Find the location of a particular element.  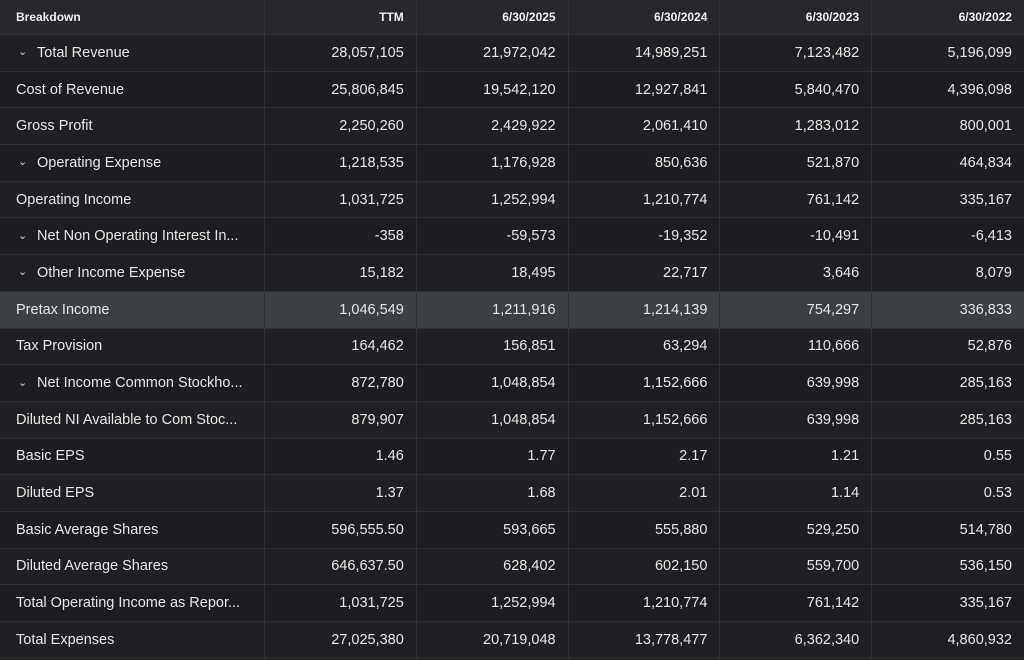

row-label: Basic EPS is located at coordinates (50, 456).